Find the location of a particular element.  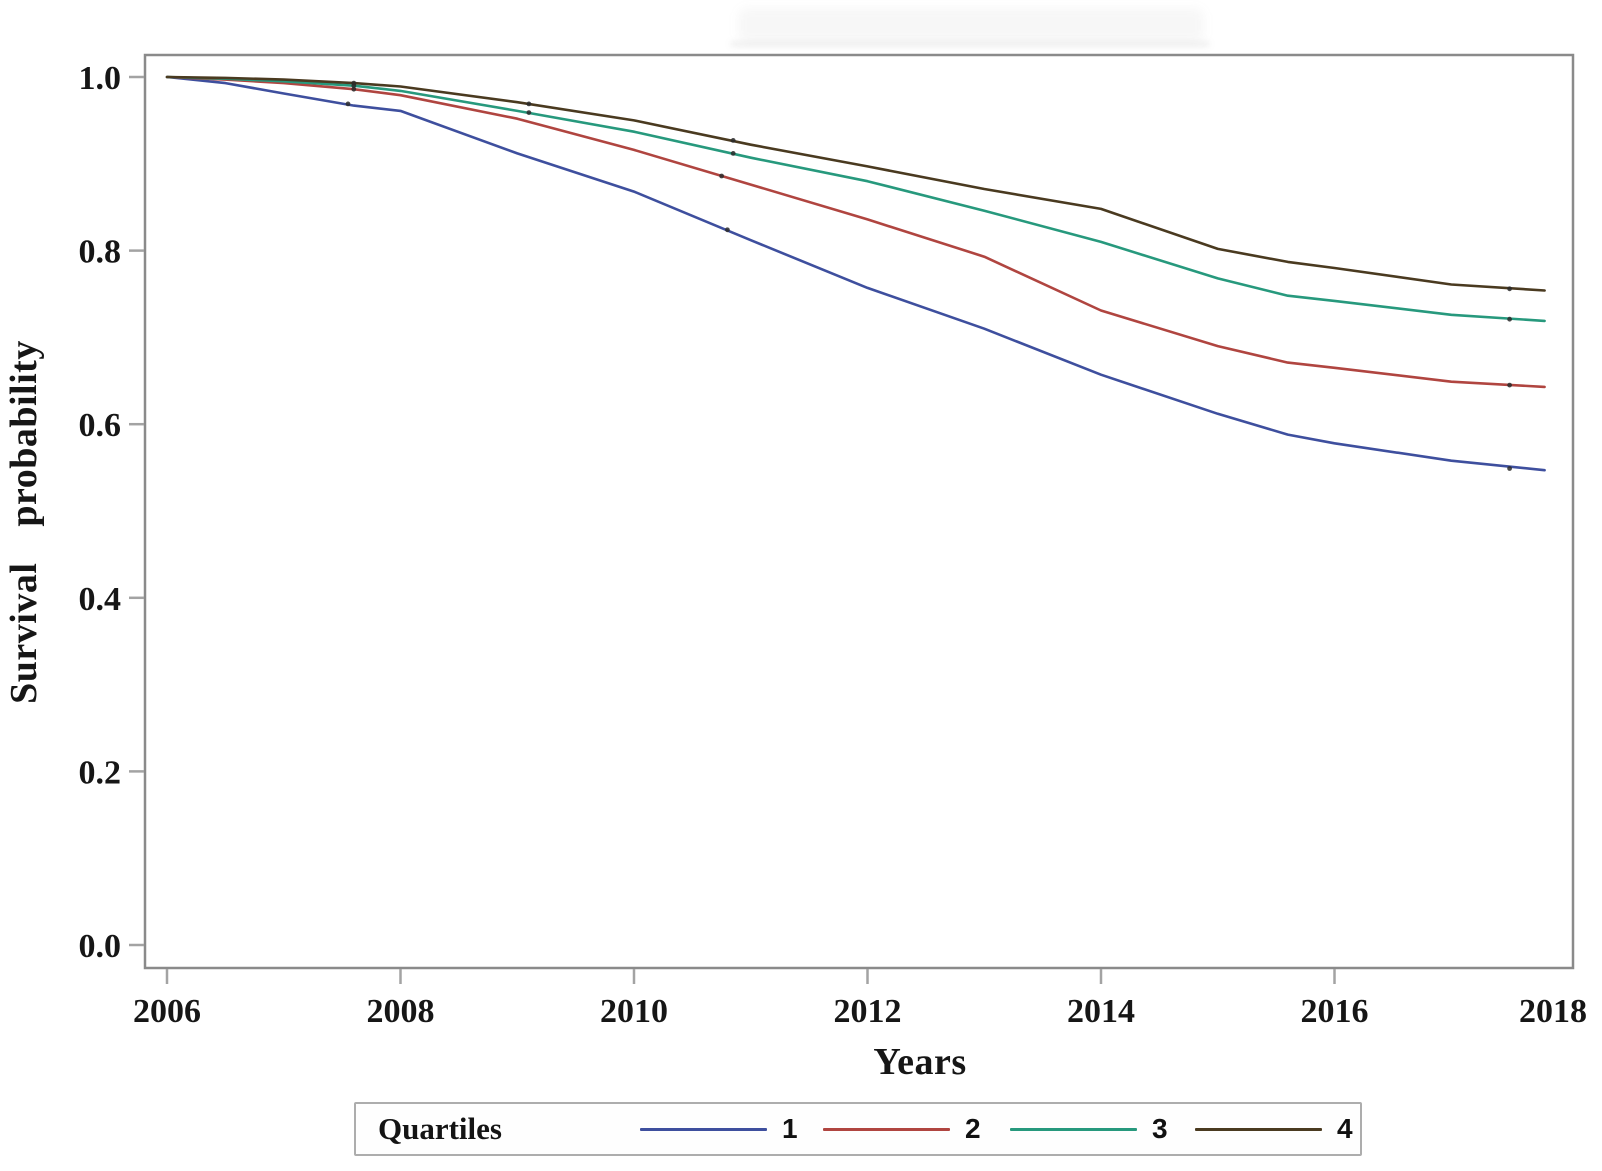

y-tick-label: 0.0 is located at coordinates (100, 946).